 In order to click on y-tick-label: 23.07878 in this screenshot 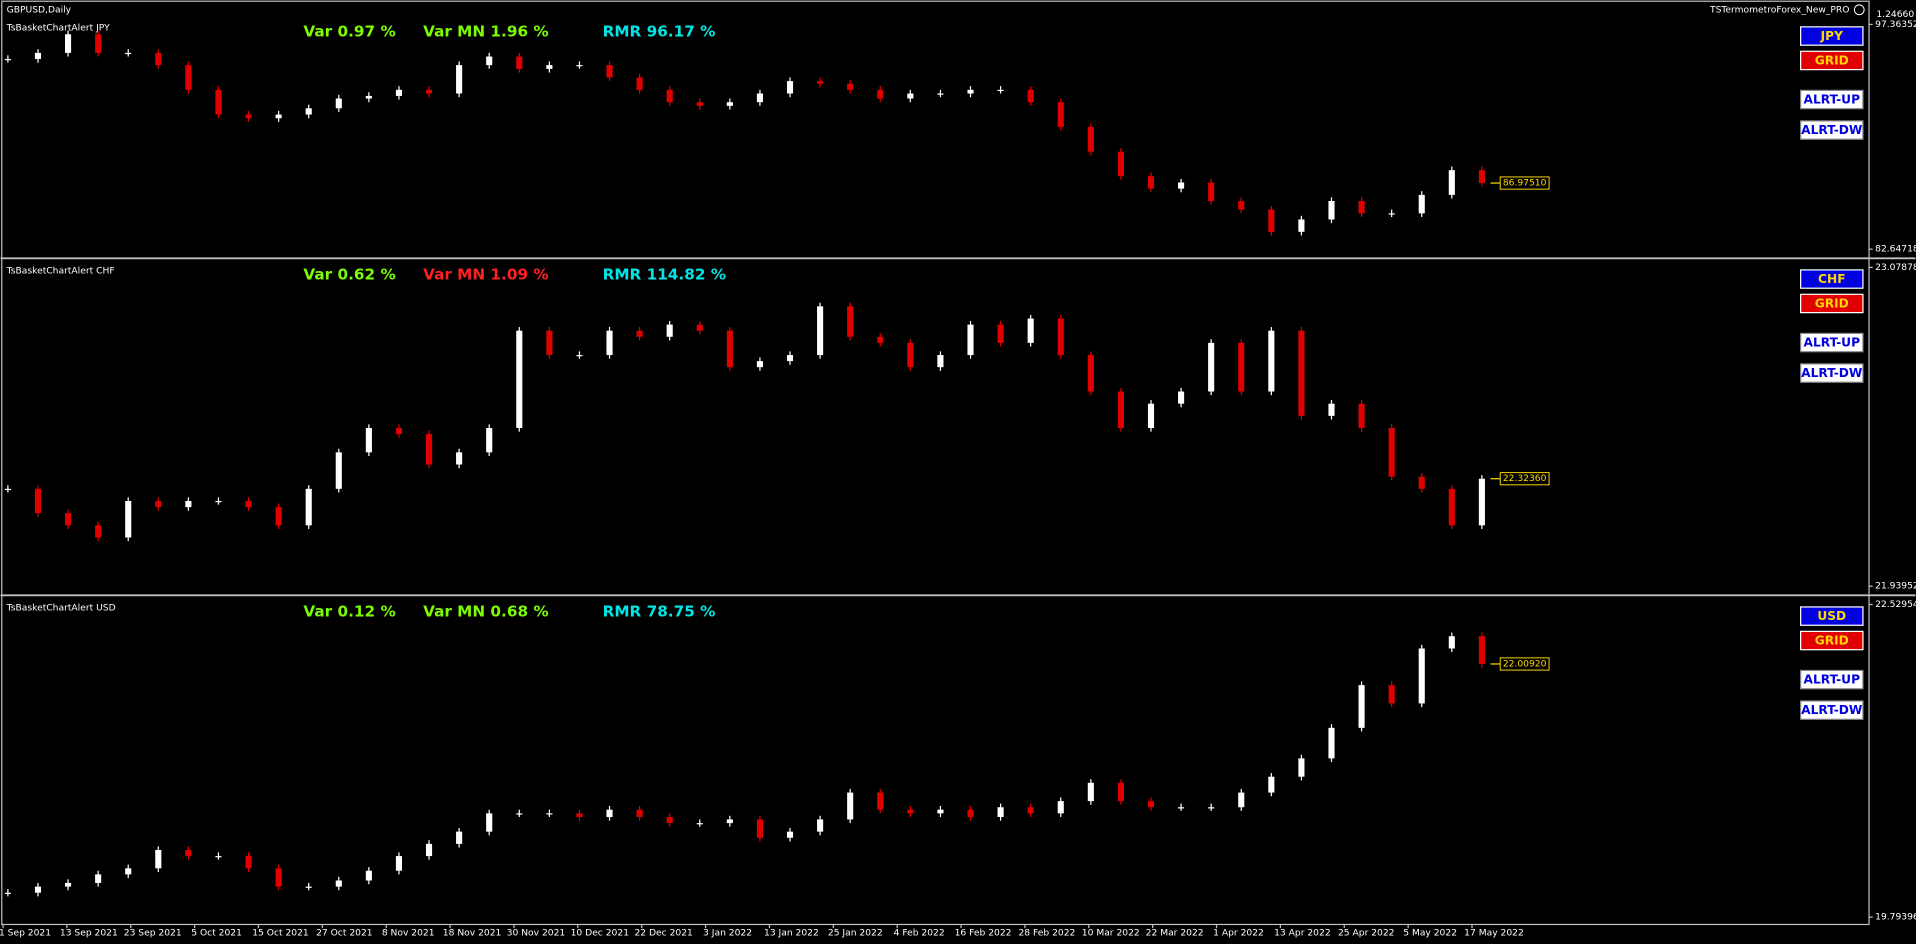, I will do `click(1895, 268)`.